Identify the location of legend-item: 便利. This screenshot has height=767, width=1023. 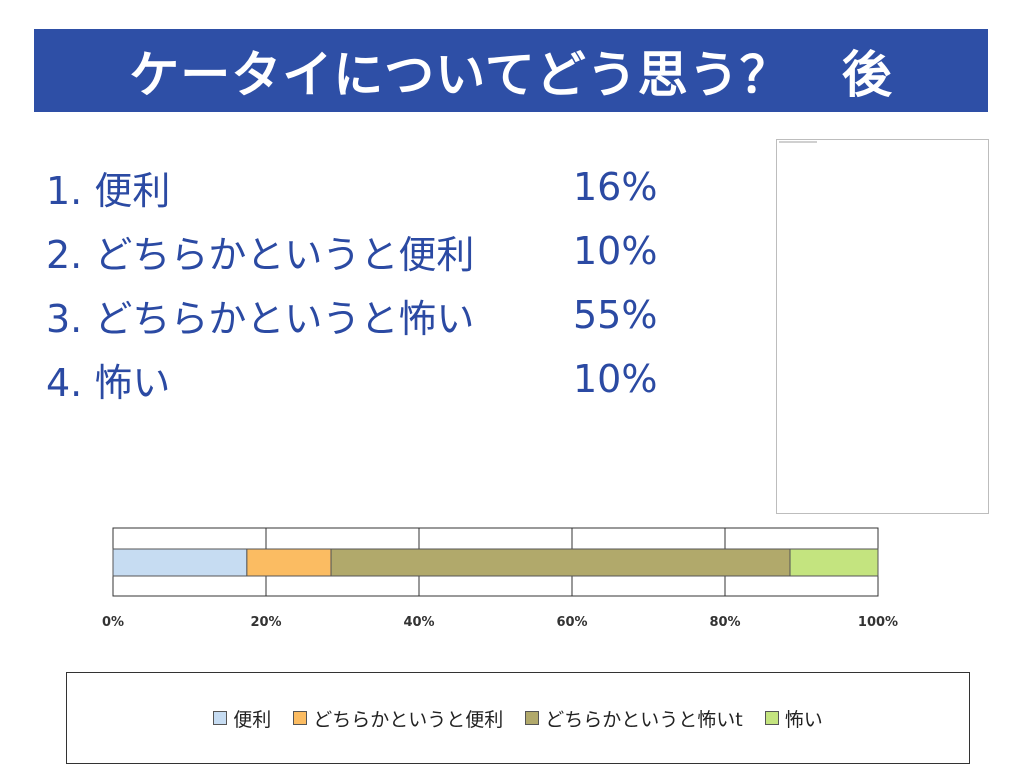
(242, 718).